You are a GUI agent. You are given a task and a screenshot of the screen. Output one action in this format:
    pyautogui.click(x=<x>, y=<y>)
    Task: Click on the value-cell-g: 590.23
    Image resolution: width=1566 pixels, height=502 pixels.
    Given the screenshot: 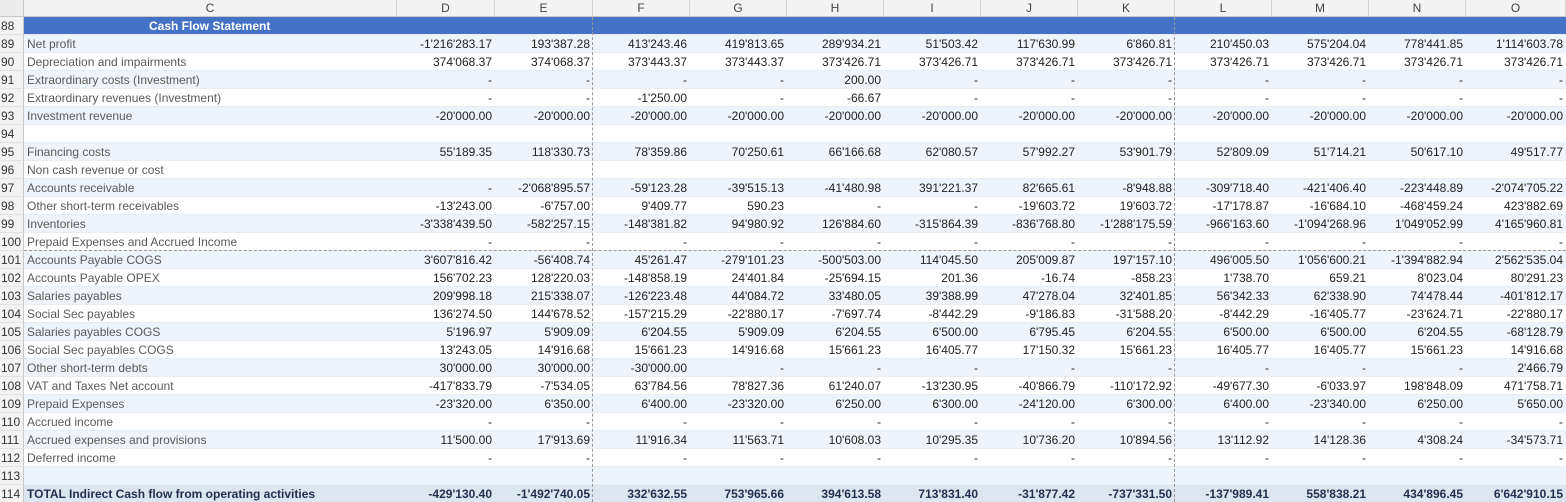 What is the action you would take?
    pyautogui.click(x=738, y=206)
    